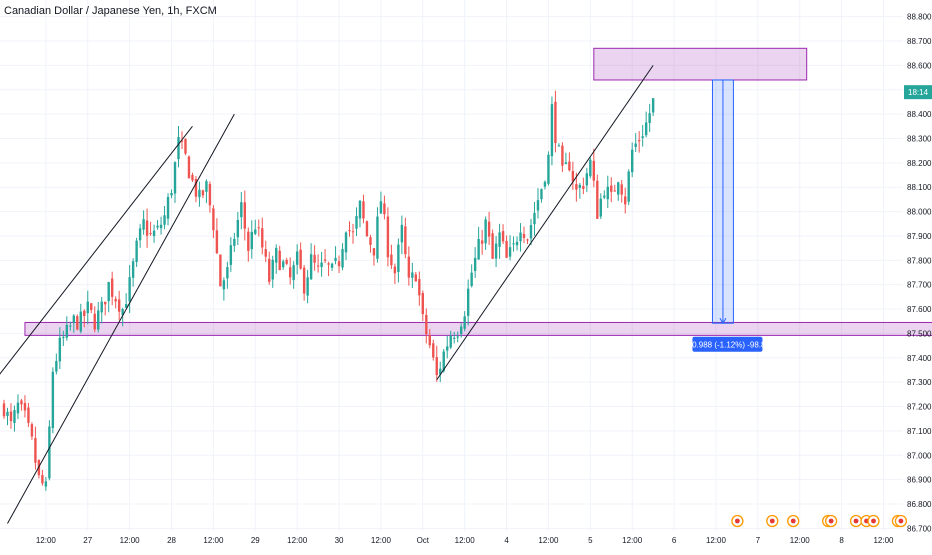 The width and height of the screenshot is (932, 555). I want to click on x-tick-label-18: 12:00, so click(800, 540).